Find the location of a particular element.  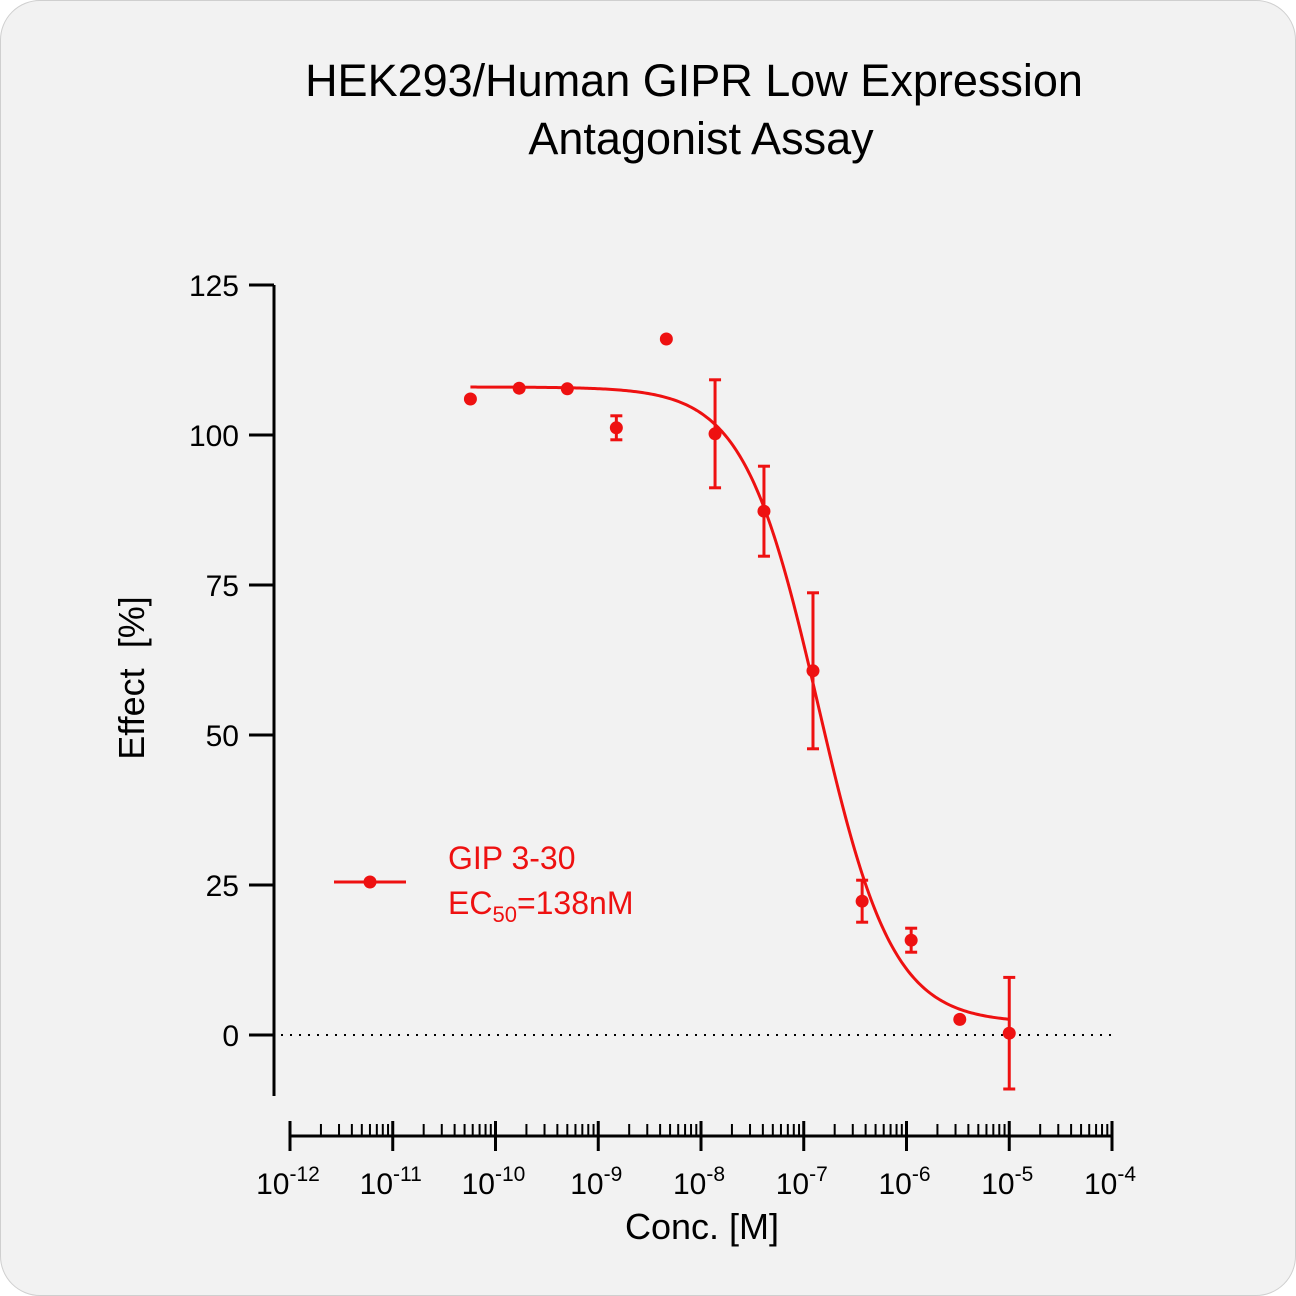

chart-title-line-1: HEK293/Human GIPR Low Expression is located at coordinates (694, 80).